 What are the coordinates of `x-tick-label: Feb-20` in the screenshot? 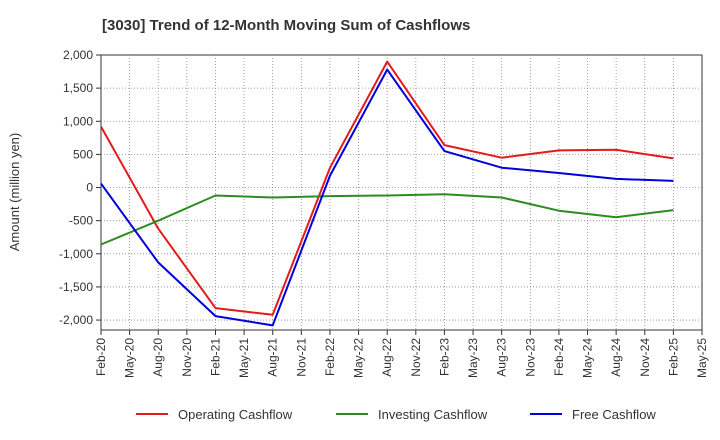 It's located at (101, 357).